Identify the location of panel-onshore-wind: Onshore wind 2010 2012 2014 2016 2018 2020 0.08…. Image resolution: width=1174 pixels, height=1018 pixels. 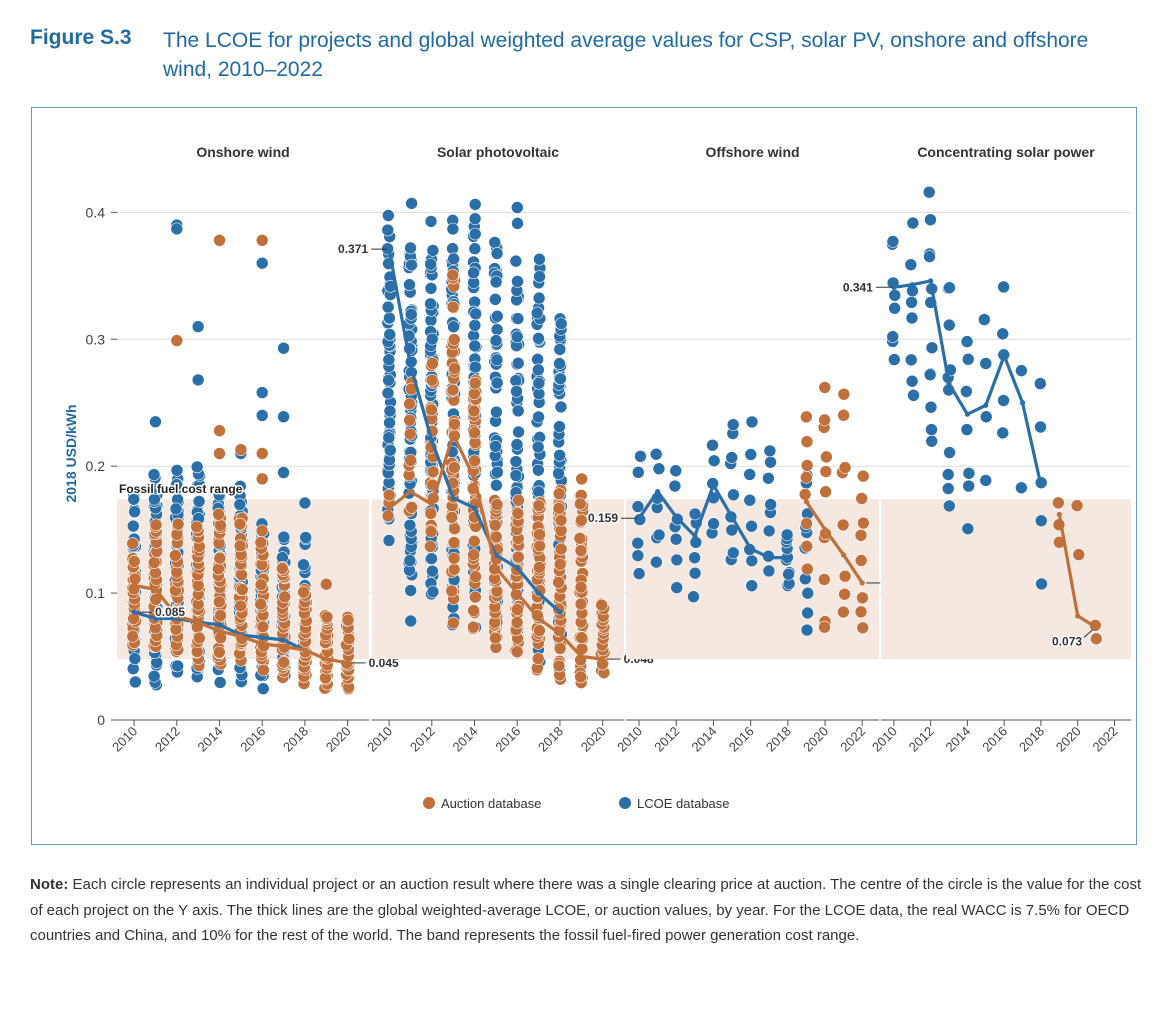
(254, 449).